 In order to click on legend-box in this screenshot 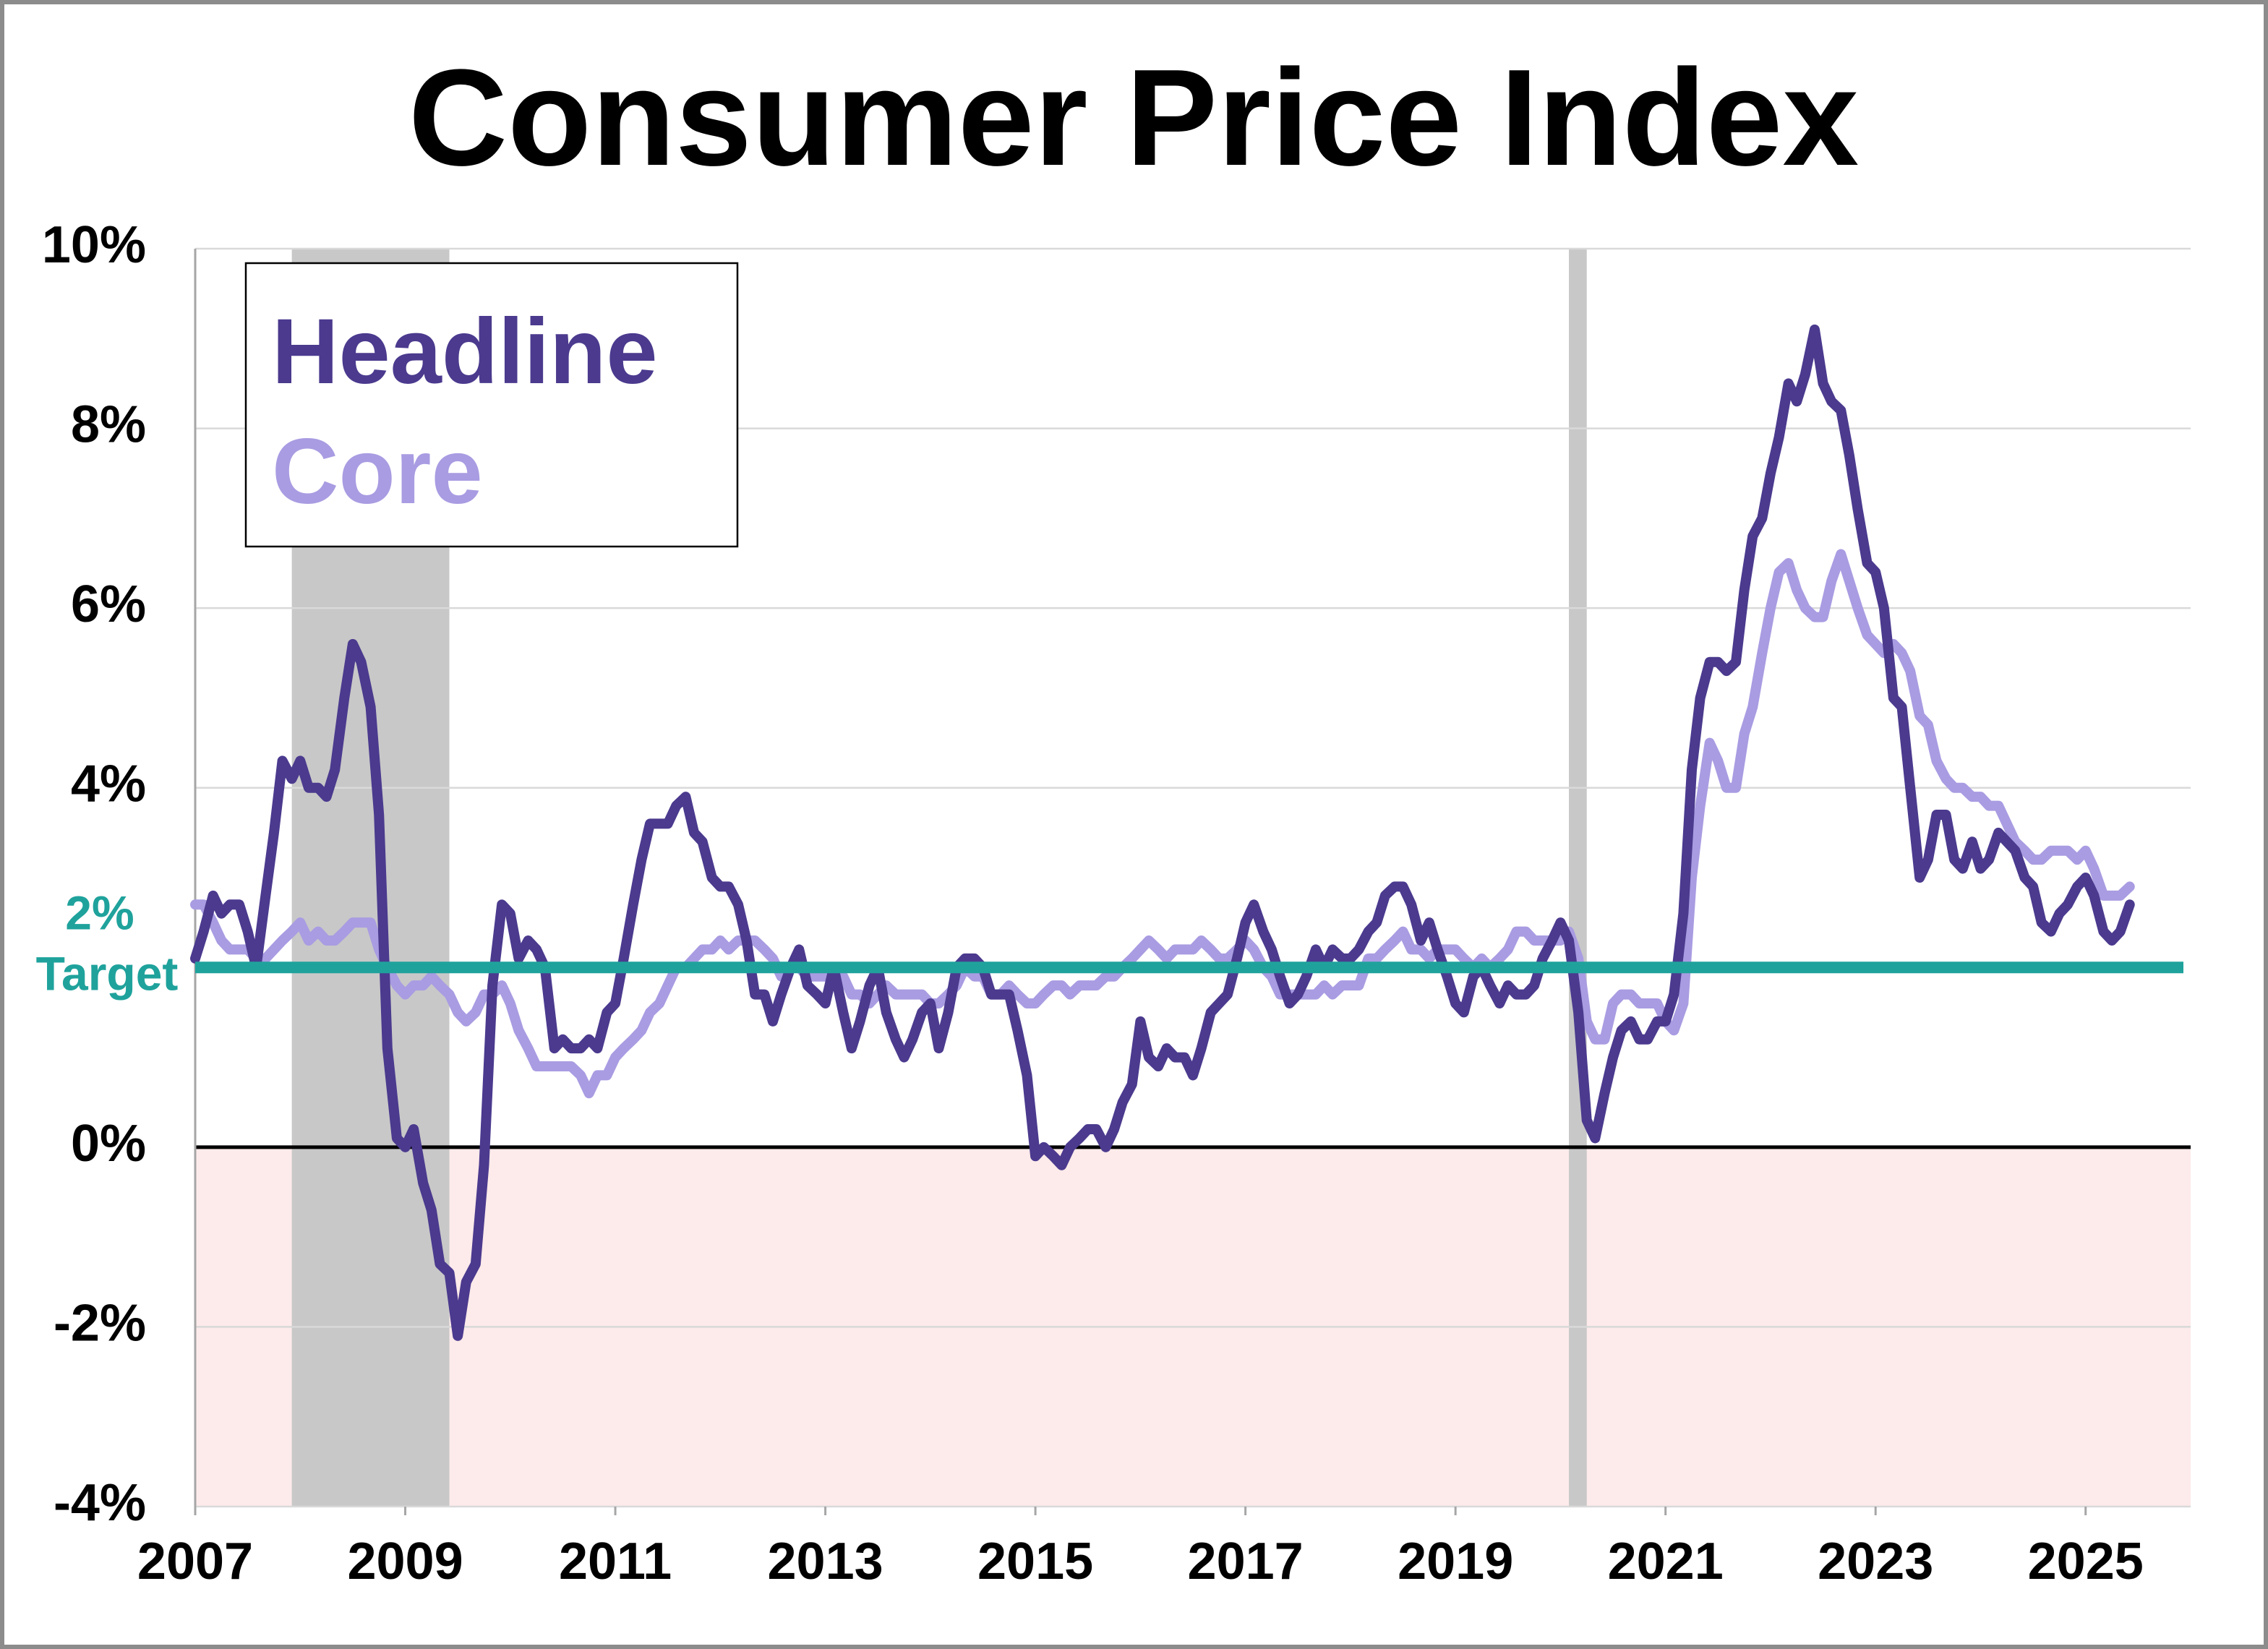, I will do `click(491, 405)`.